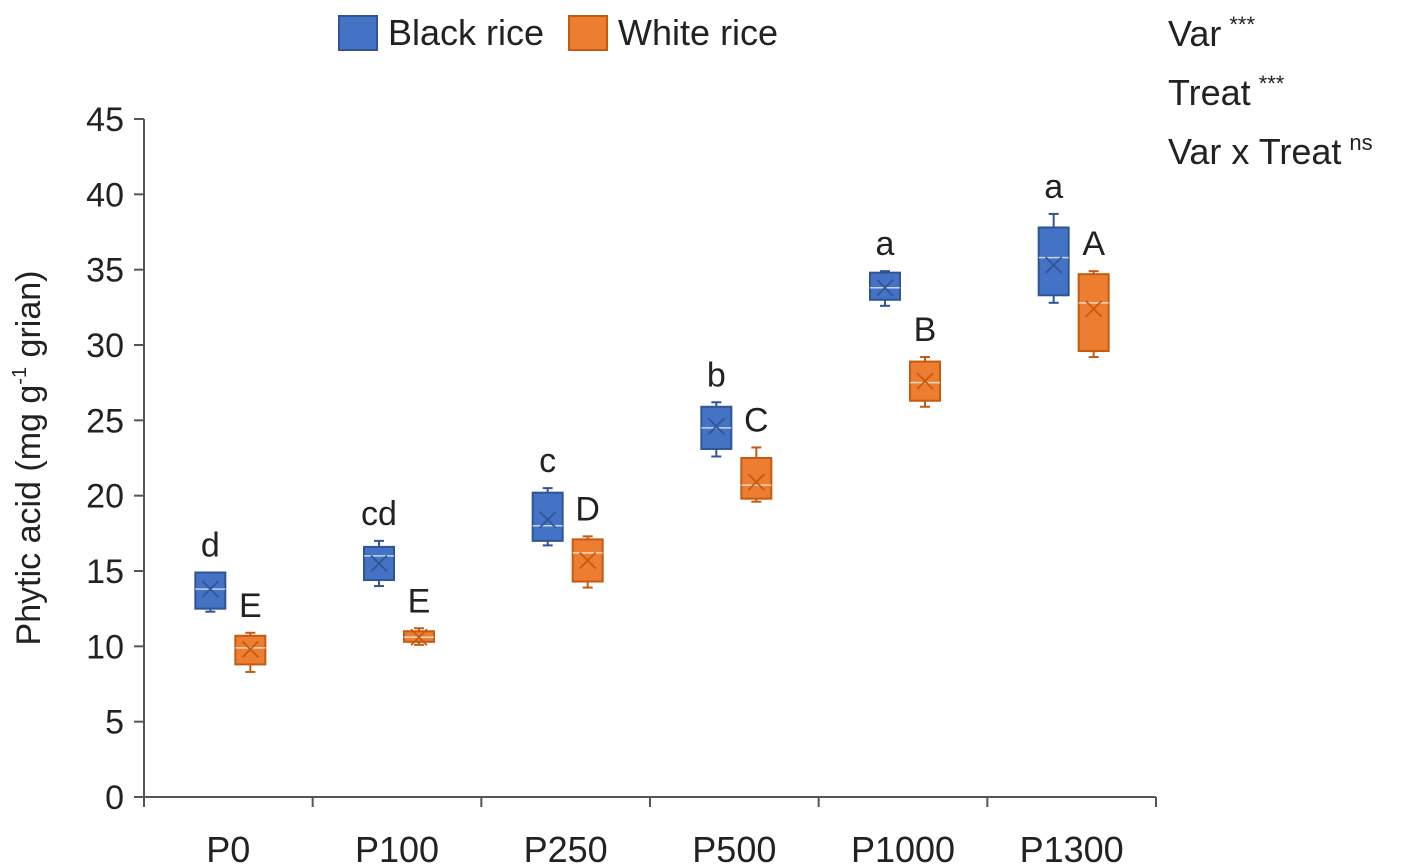  What do you see at coordinates (397, 848) in the screenshot?
I see `x-tick-label: P100` at bounding box center [397, 848].